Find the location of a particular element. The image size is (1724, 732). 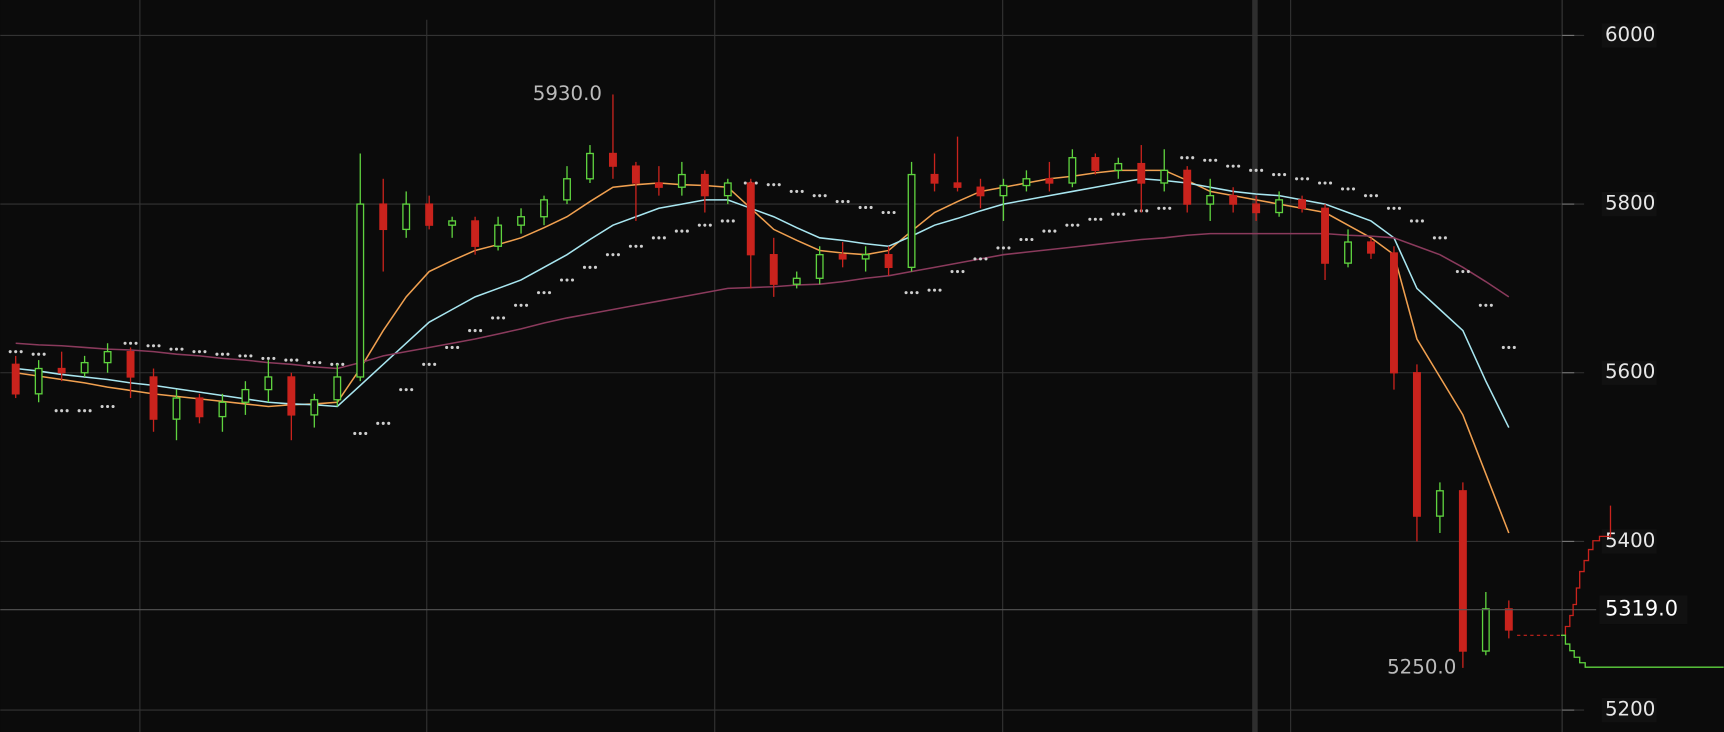

bid-depth is located at coordinates (1642, 651).